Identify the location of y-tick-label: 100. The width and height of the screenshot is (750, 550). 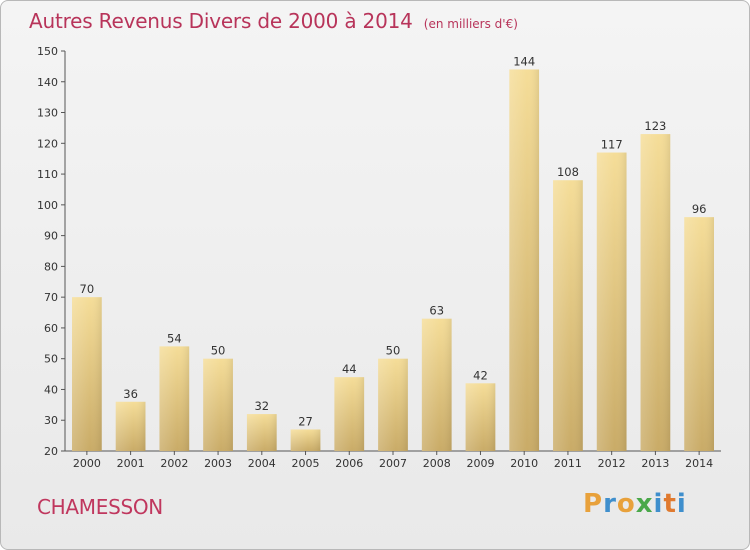
(47, 205).